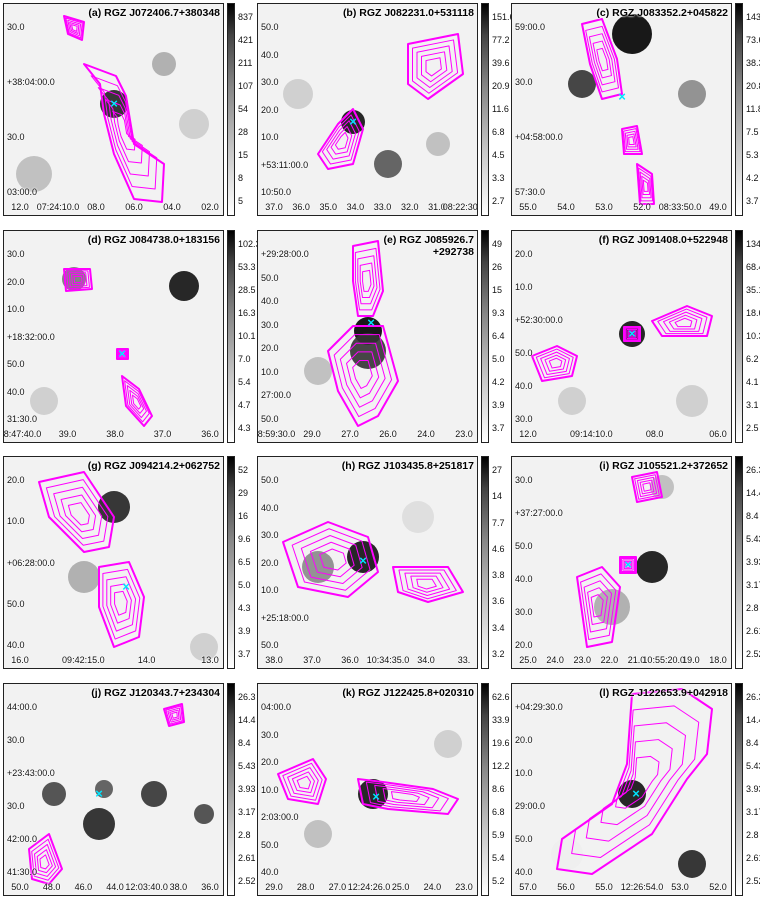 This screenshot has width=760, height=907. Describe the element at coordinates (146, 660) in the screenshot. I see `ra-tick-label: 14.0` at that location.